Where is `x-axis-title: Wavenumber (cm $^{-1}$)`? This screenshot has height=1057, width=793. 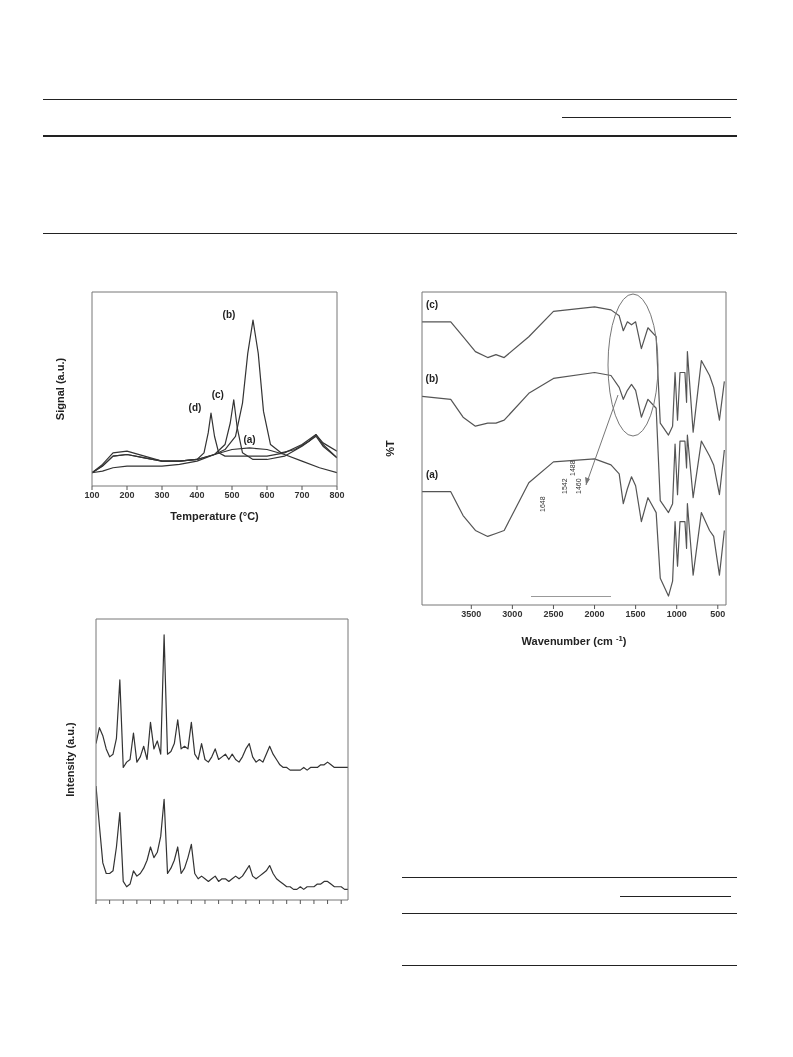 x-axis-title: Wavenumber (cm $^{-1}$) is located at coordinates (574, 640).